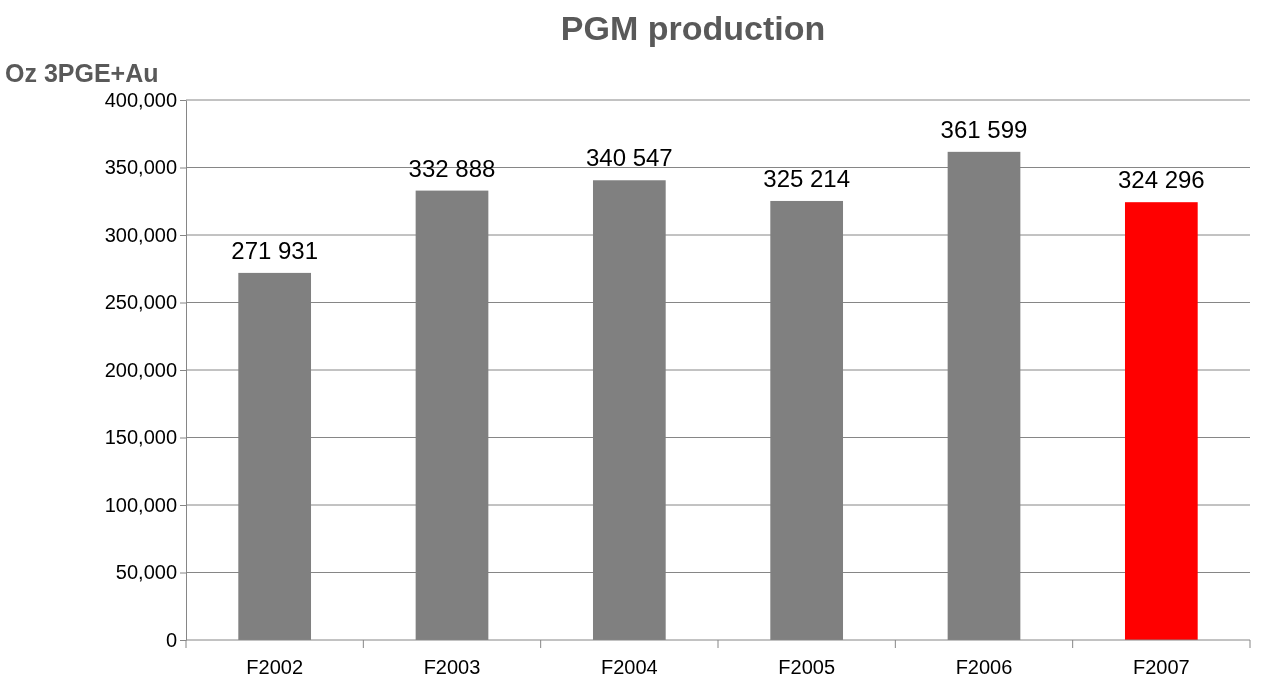 This screenshot has height=692, width=1266. Describe the element at coordinates (140, 167) in the screenshot. I see `y-tick-label: 350,000` at that location.